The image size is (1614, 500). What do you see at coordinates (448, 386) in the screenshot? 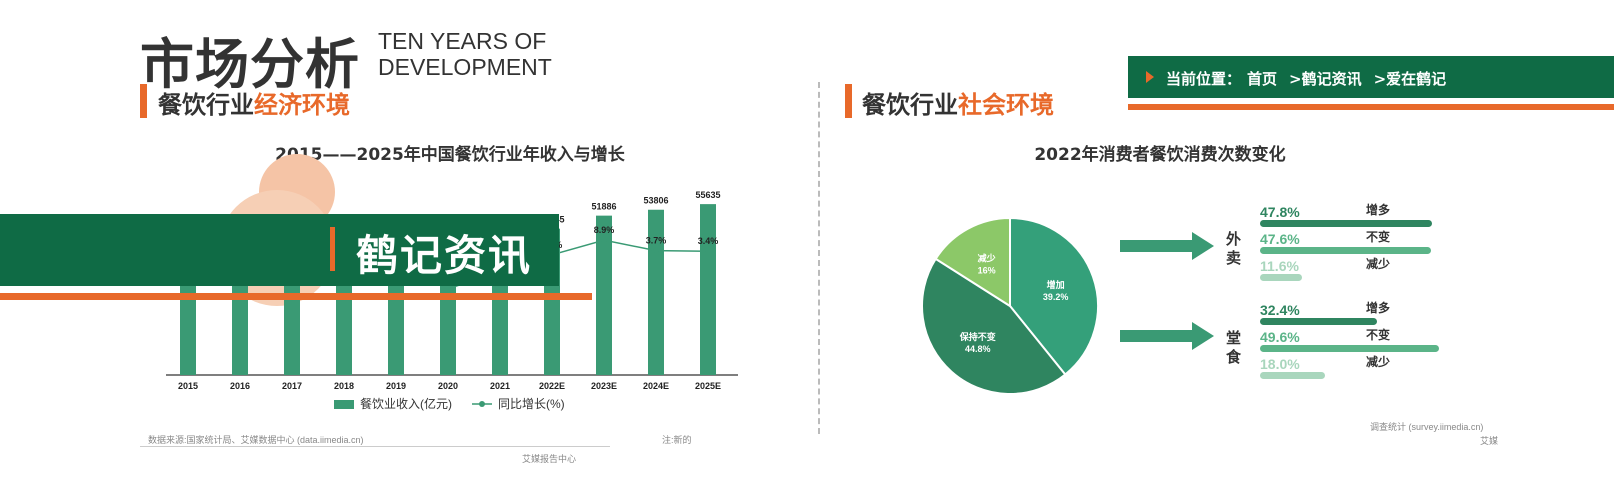
I see `x-tick-label: 2020` at bounding box center [448, 386].